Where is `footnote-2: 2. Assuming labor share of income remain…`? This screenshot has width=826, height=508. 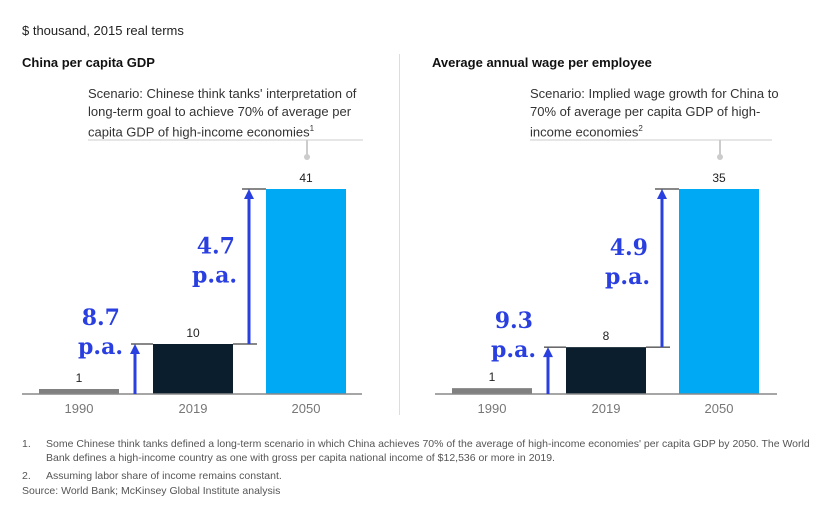 footnote-2: 2. Assuming labor share of income remain… is located at coordinates (422, 476).